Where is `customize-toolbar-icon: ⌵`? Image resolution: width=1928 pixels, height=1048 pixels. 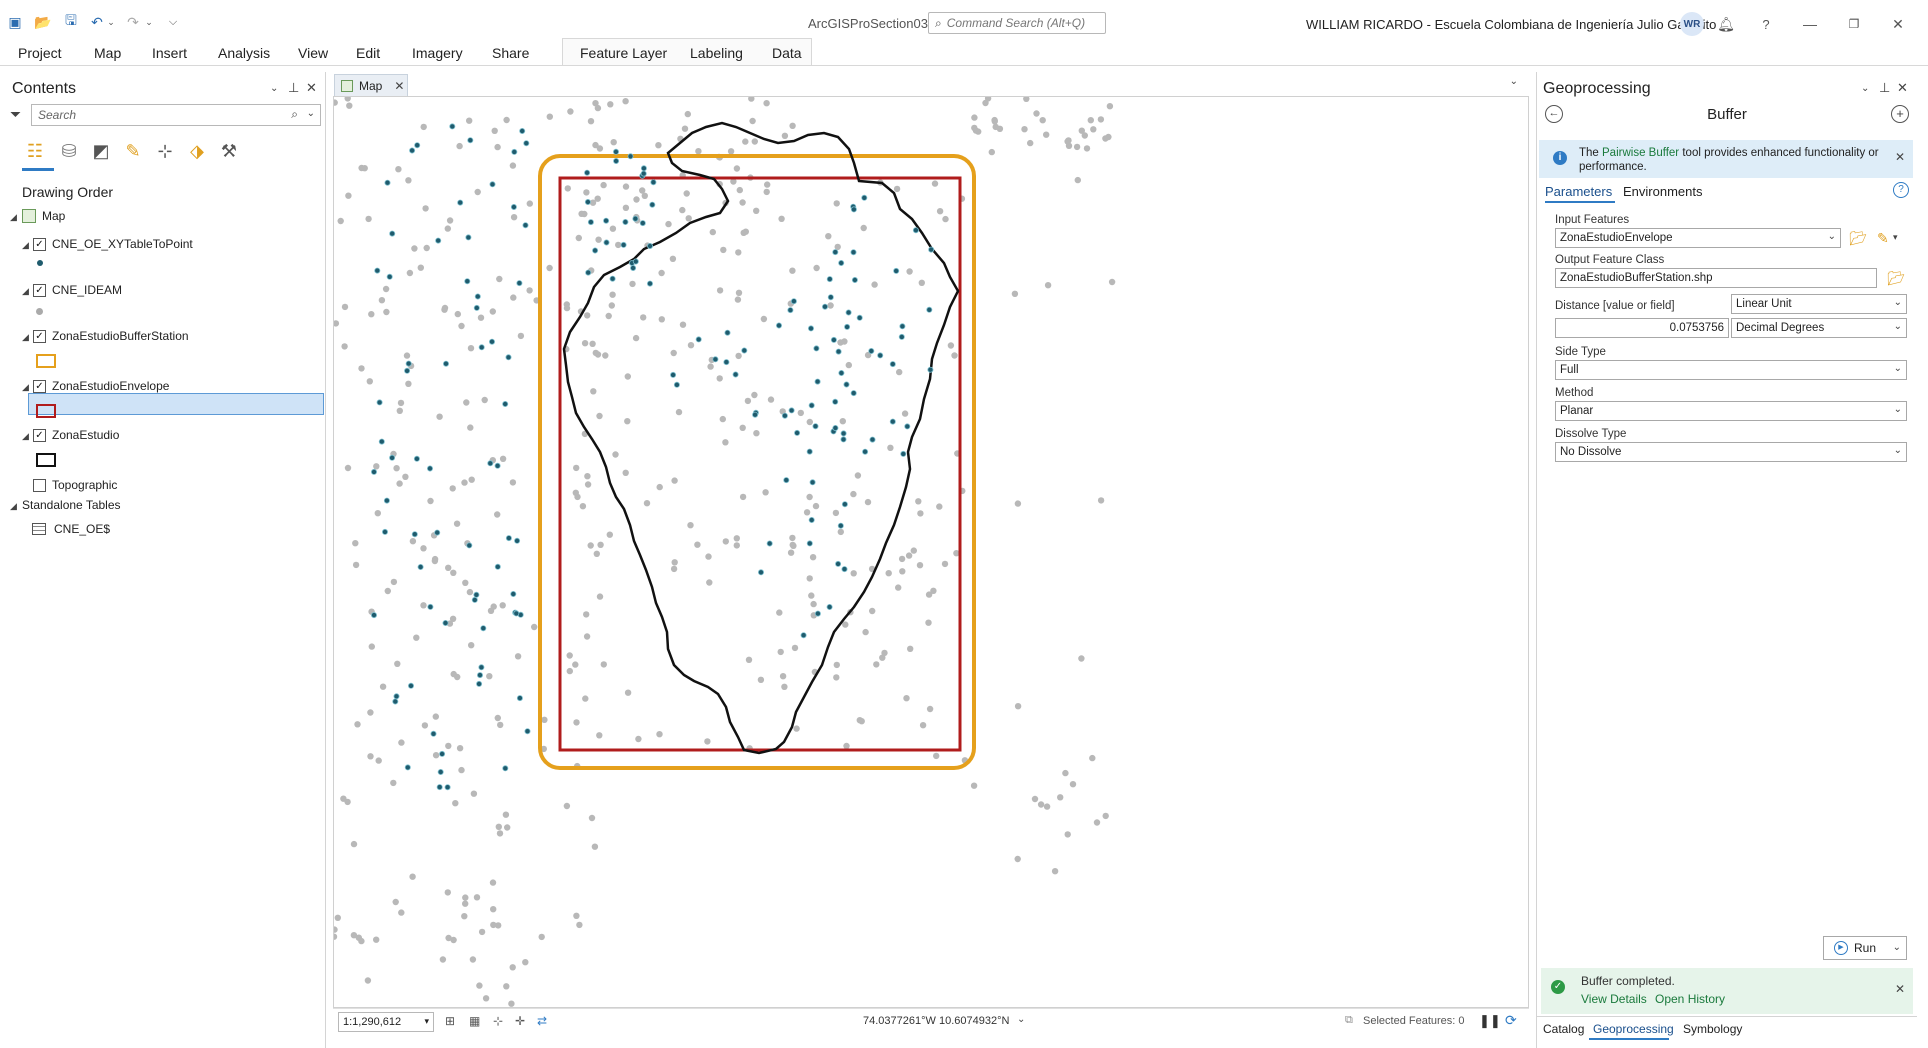
customize-toolbar-icon: ⌵ is located at coordinates (173, 21).